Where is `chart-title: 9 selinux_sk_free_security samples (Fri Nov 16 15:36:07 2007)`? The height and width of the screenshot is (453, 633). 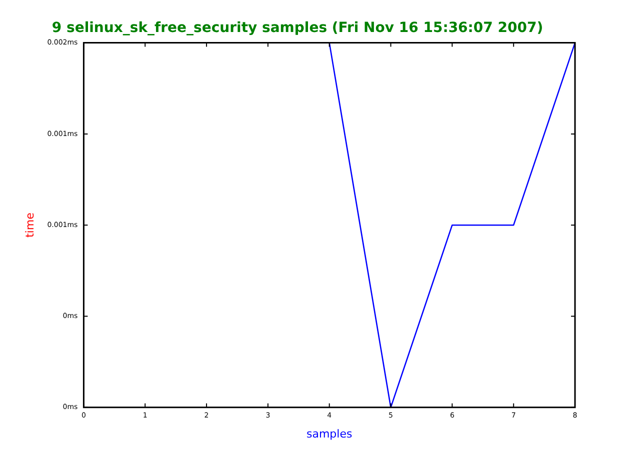
chart-title: 9 selinux_sk_free_security samples (Fri Nov 16 15:36:07 2007) is located at coordinates (298, 28).